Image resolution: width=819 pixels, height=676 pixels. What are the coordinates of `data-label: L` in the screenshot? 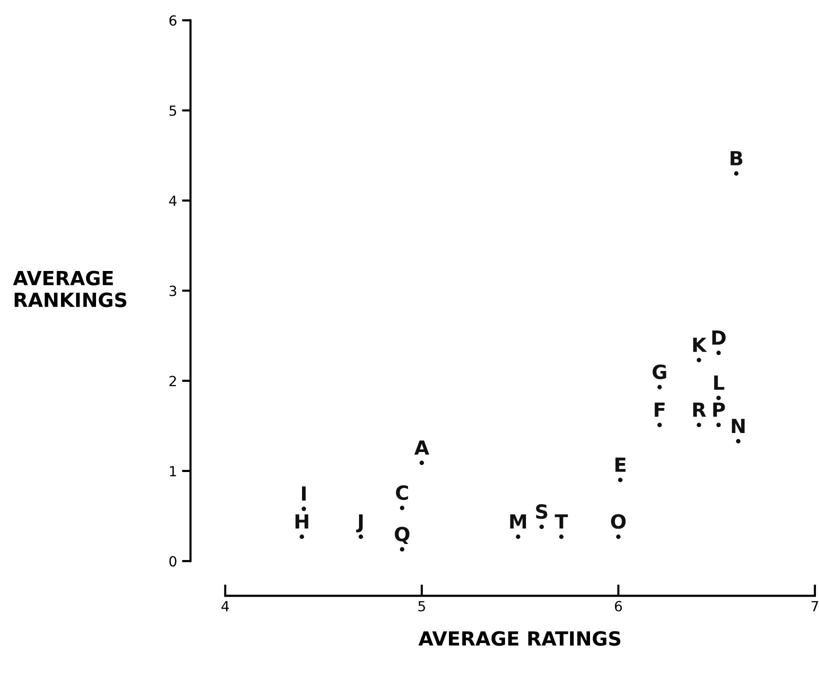 It's located at (719, 383).